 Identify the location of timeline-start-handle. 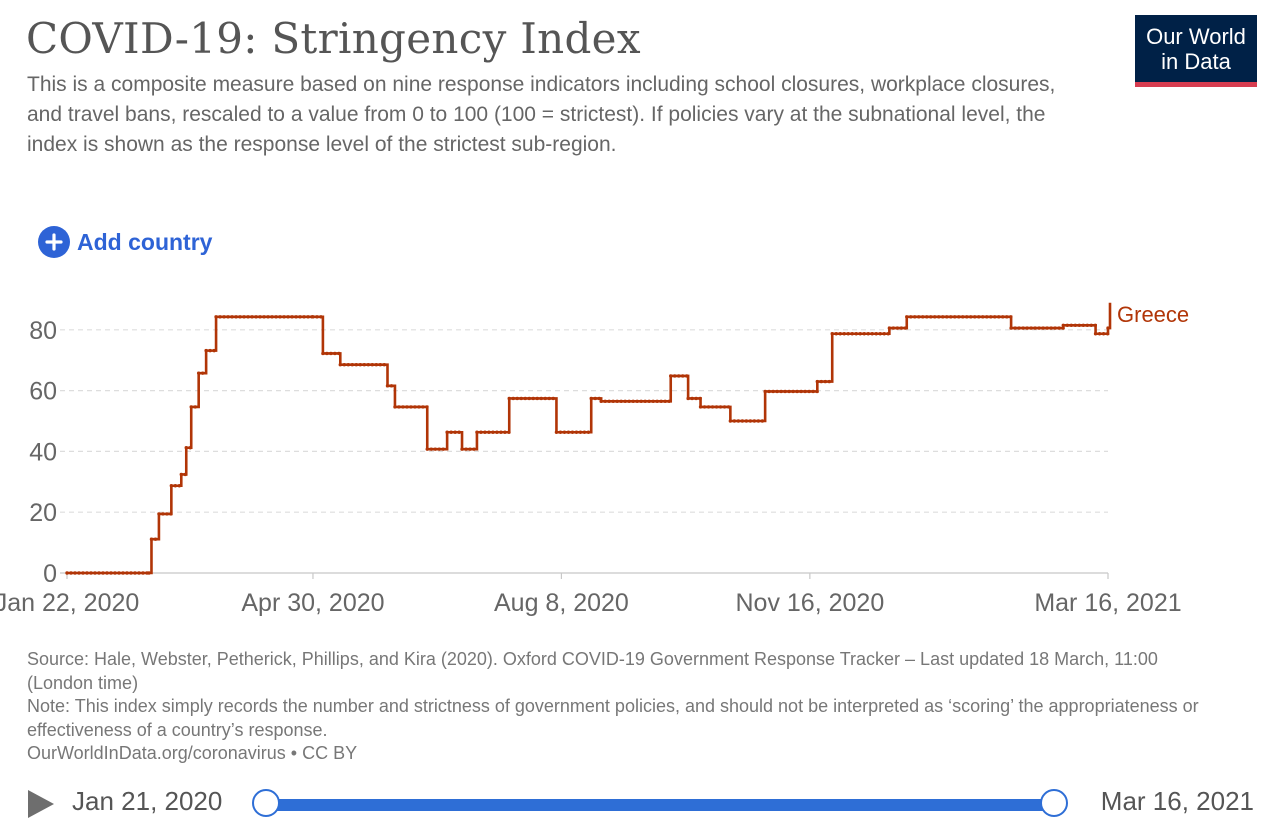
(266, 803).